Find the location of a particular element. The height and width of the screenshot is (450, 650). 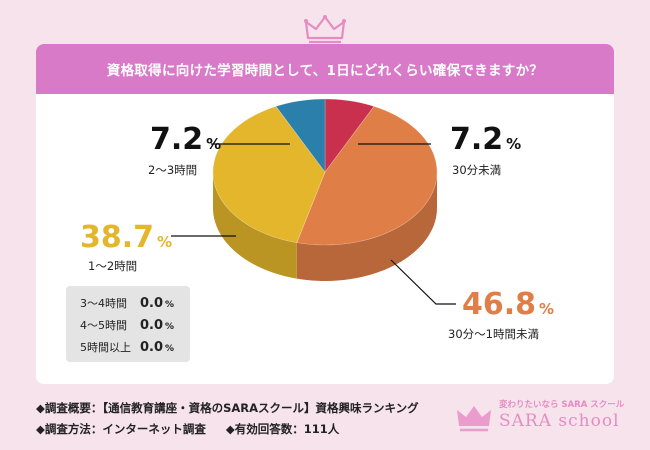

survey-method: ◆調査方法：インターネット調査 is located at coordinates (121, 429).